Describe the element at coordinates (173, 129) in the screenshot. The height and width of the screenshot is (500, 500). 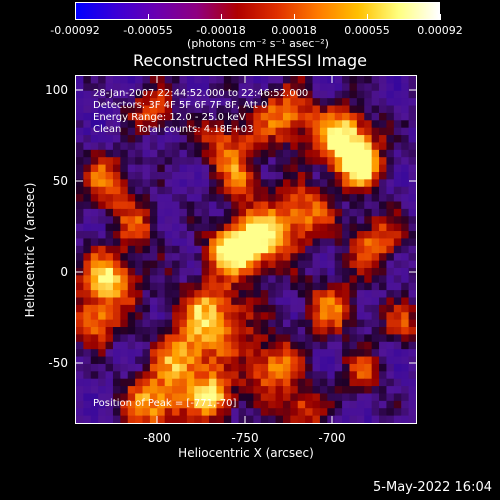
I see `info-clean: Clean Total counts: 4.18E+03` at that location.